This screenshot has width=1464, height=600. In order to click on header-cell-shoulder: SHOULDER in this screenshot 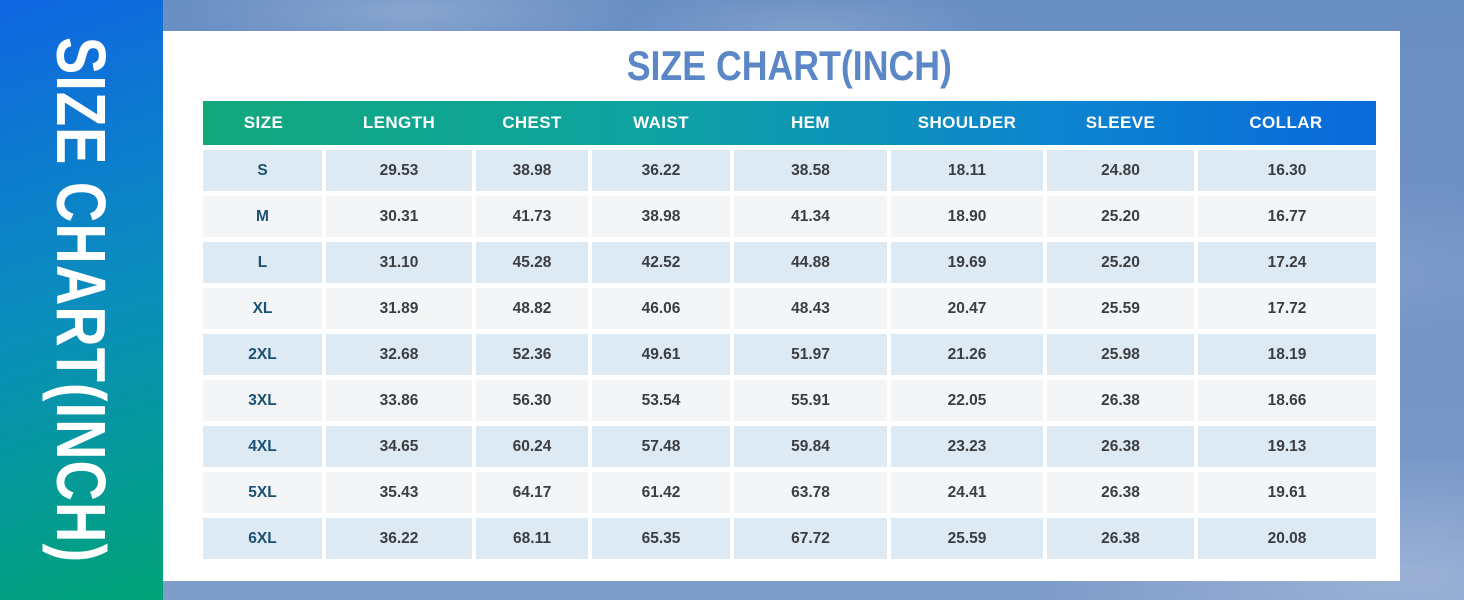, I will do `click(967, 122)`.